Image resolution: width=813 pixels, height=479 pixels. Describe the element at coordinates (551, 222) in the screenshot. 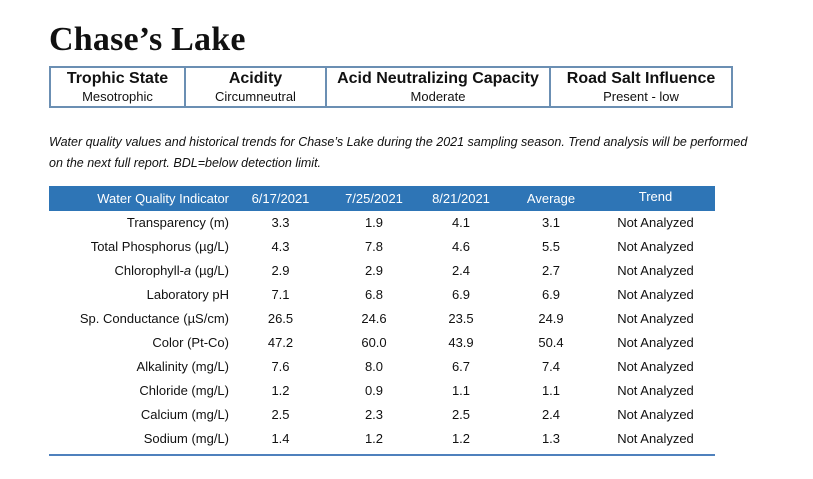

I see `value-cell: 3.1` at that location.